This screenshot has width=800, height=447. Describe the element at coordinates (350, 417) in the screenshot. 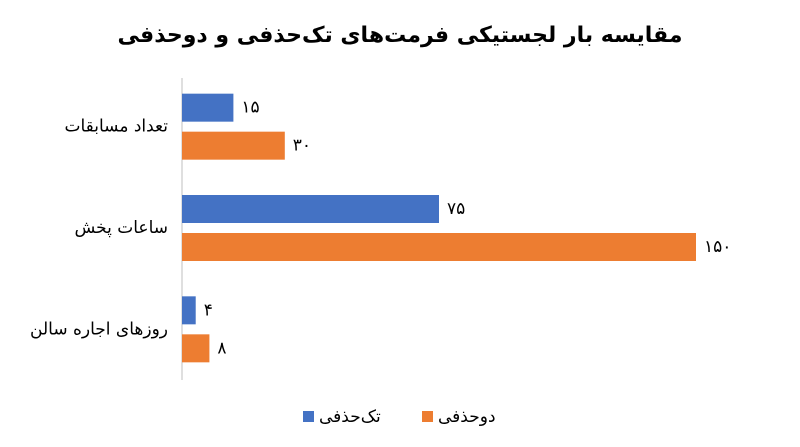

I see `legend-label: تک‌حذفی` at that location.